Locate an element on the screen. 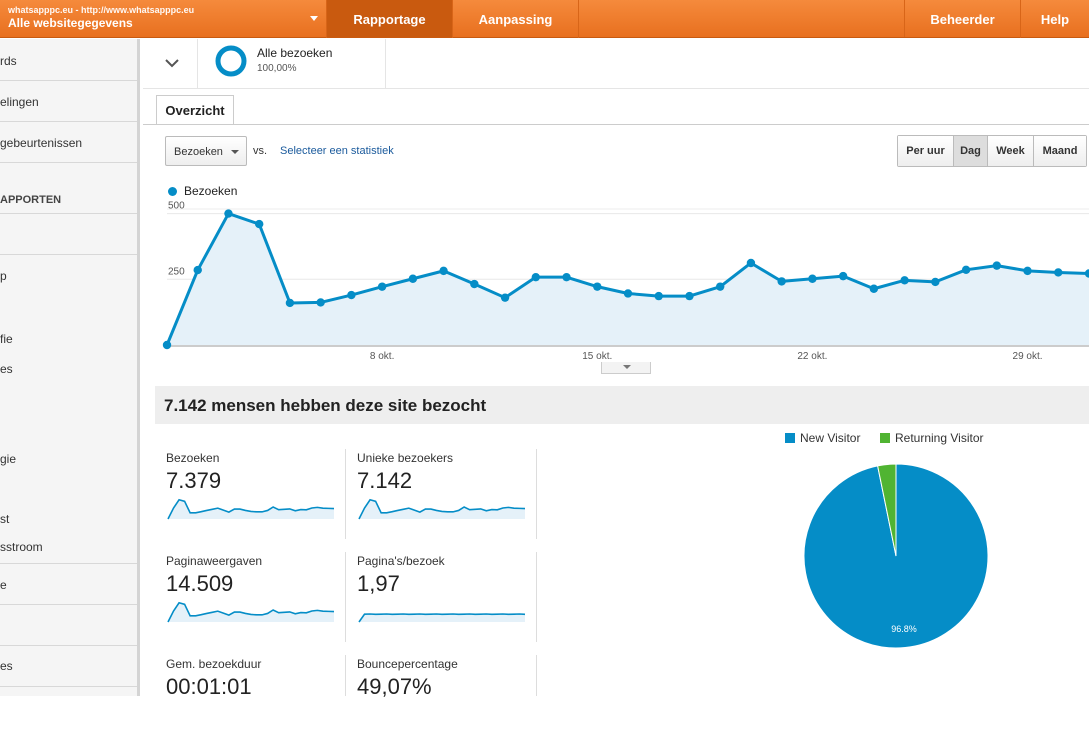 This screenshot has height=742, width=1089. segment-divider is located at coordinates (197, 63).